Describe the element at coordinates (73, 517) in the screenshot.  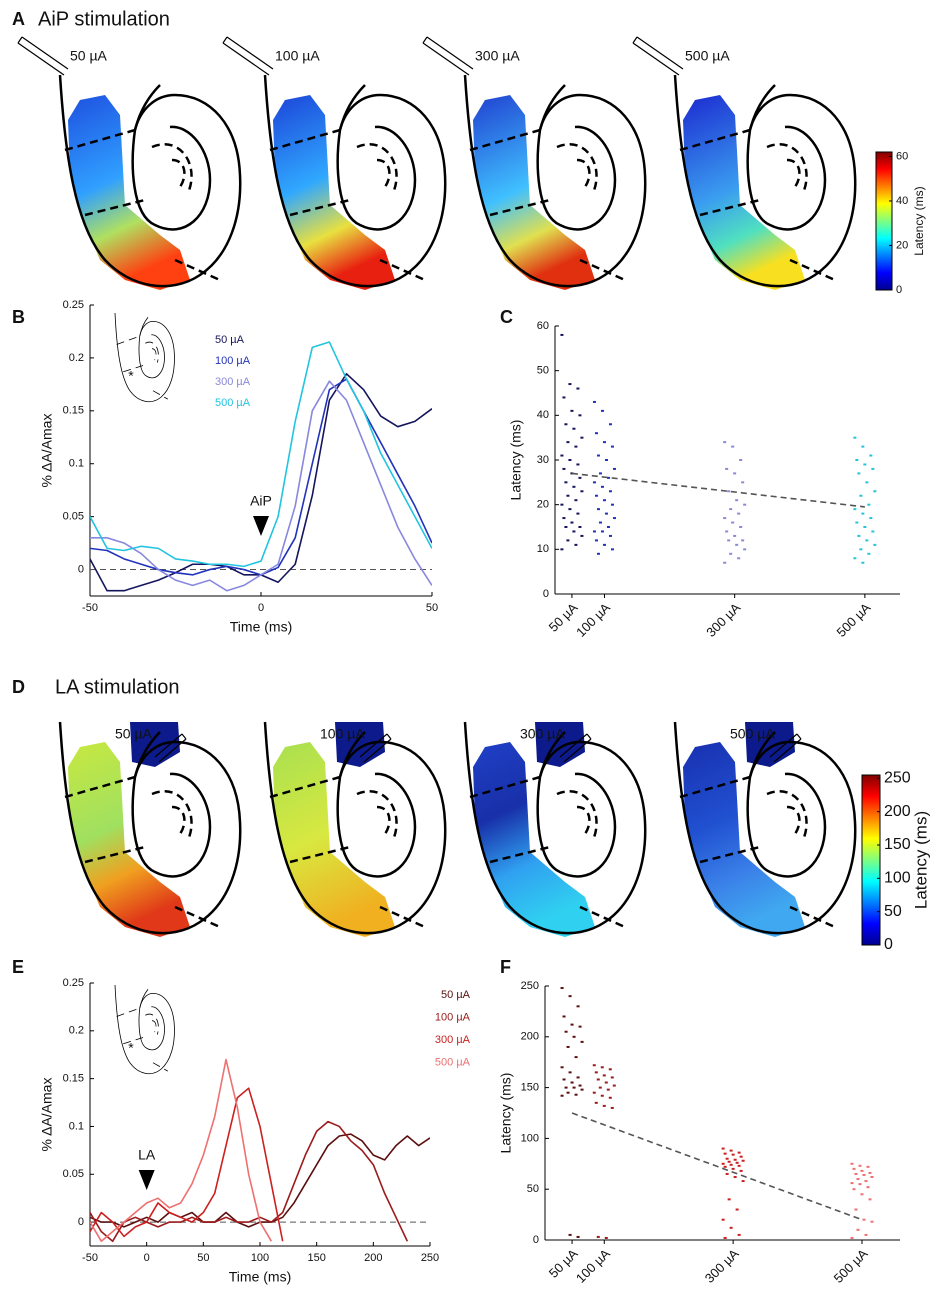
I see `y-tick-label: 0.05` at that location.